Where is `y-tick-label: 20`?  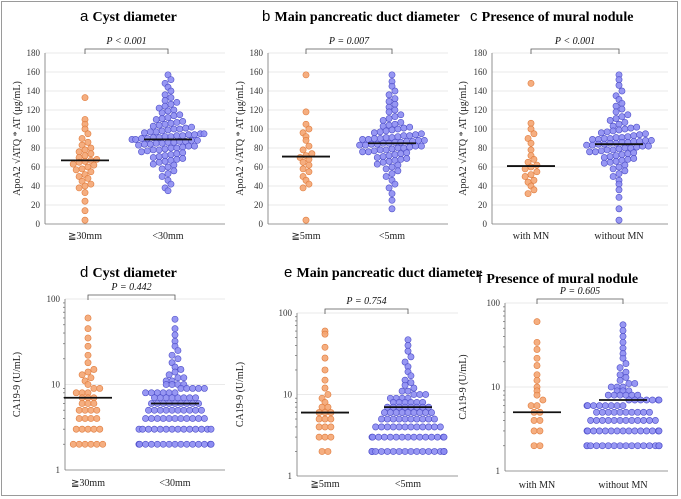 y-tick-label: 20 is located at coordinates (483, 205).